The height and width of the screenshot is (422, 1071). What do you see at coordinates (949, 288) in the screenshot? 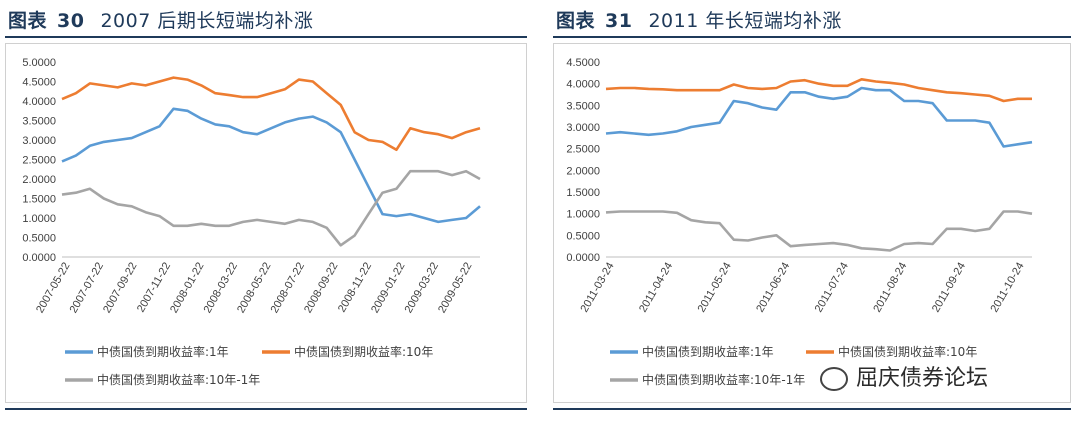
I see `x-tick-label: 2011-09-24` at bounding box center [949, 288].